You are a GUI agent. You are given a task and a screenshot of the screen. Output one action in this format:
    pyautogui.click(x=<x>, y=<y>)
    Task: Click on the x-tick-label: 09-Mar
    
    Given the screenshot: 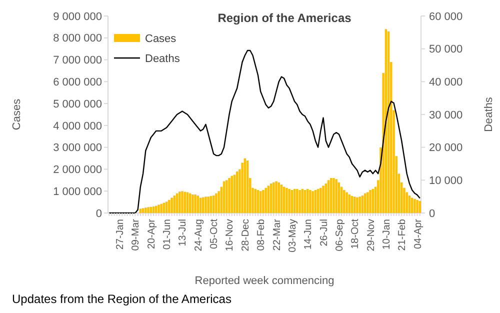 What is the action you would take?
    pyautogui.click(x=136, y=234)
    